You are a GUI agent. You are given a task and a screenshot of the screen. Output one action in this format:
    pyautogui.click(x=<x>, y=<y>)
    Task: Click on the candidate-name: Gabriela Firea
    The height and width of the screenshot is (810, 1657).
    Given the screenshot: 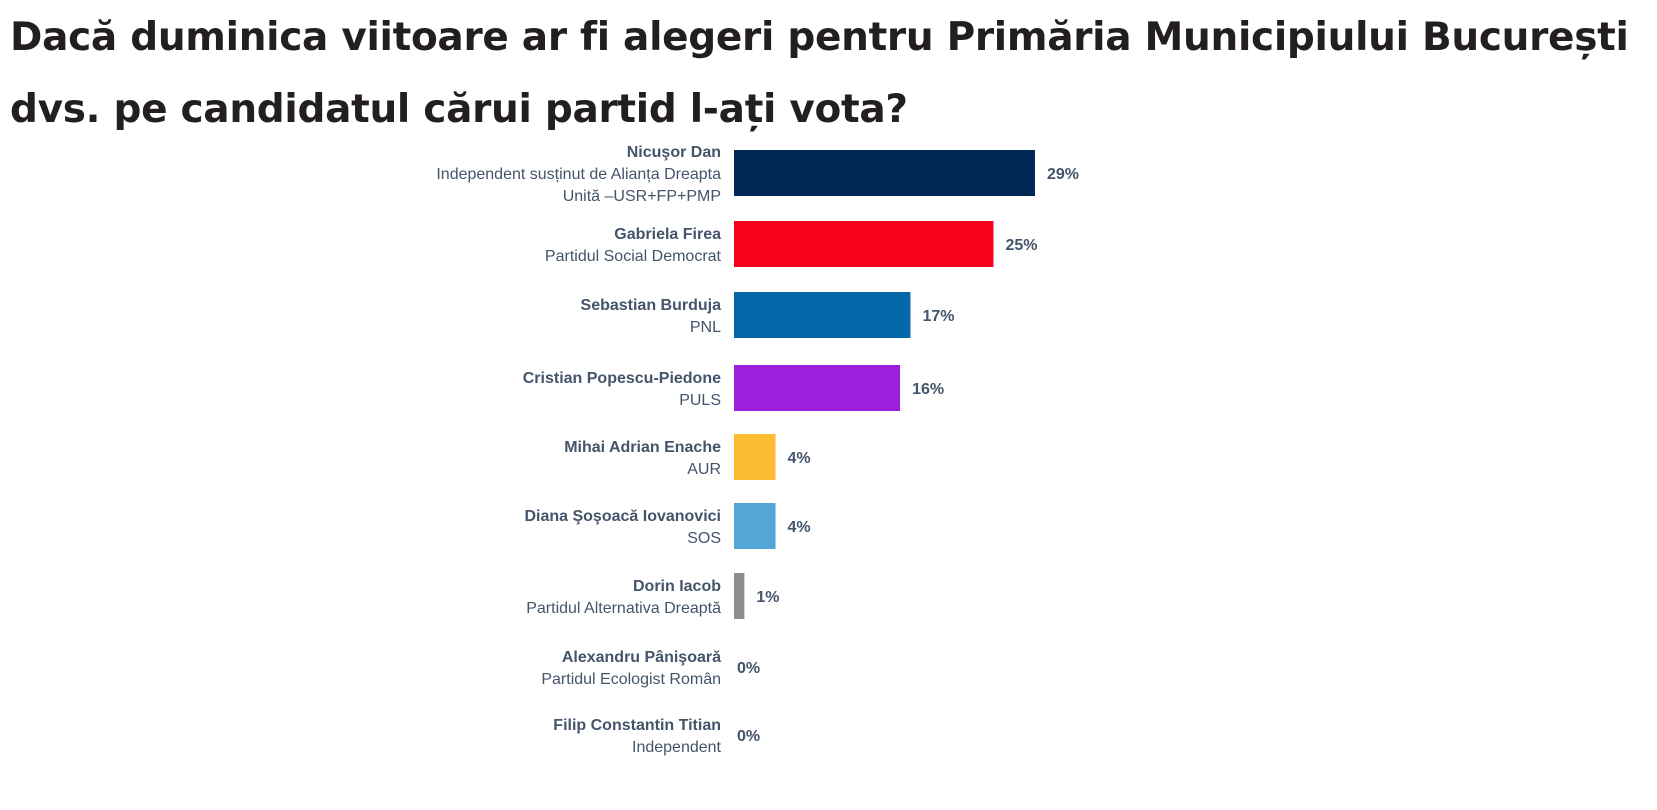 What is the action you would take?
    pyautogui.click(x=667, y=234)
    